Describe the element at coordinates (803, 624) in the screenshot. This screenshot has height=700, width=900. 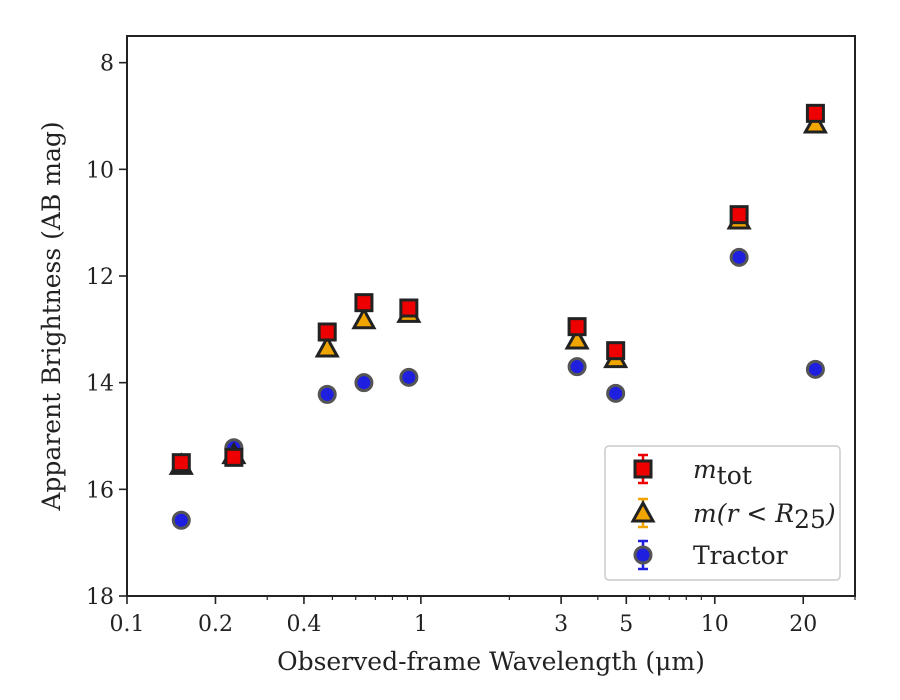
I see `x-tick-label: 20` at that location.